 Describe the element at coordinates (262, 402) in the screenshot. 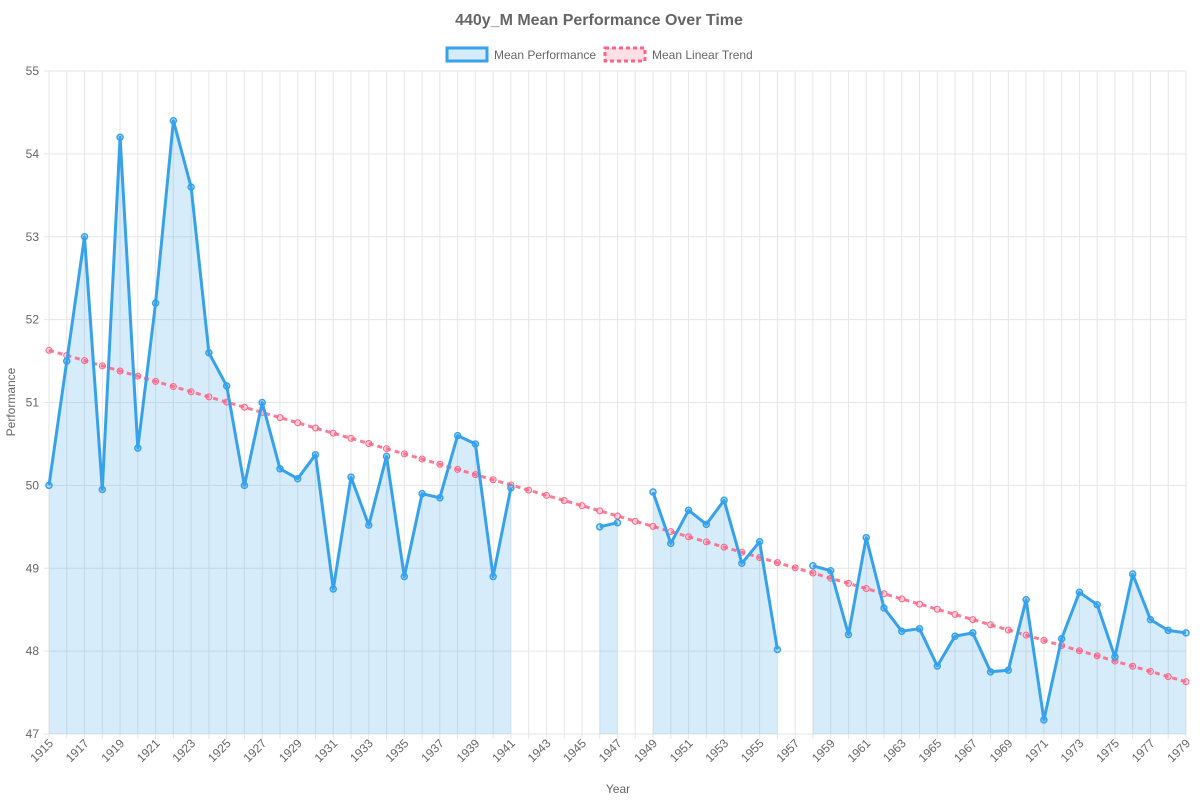

I see `data-point-1927` at that location.